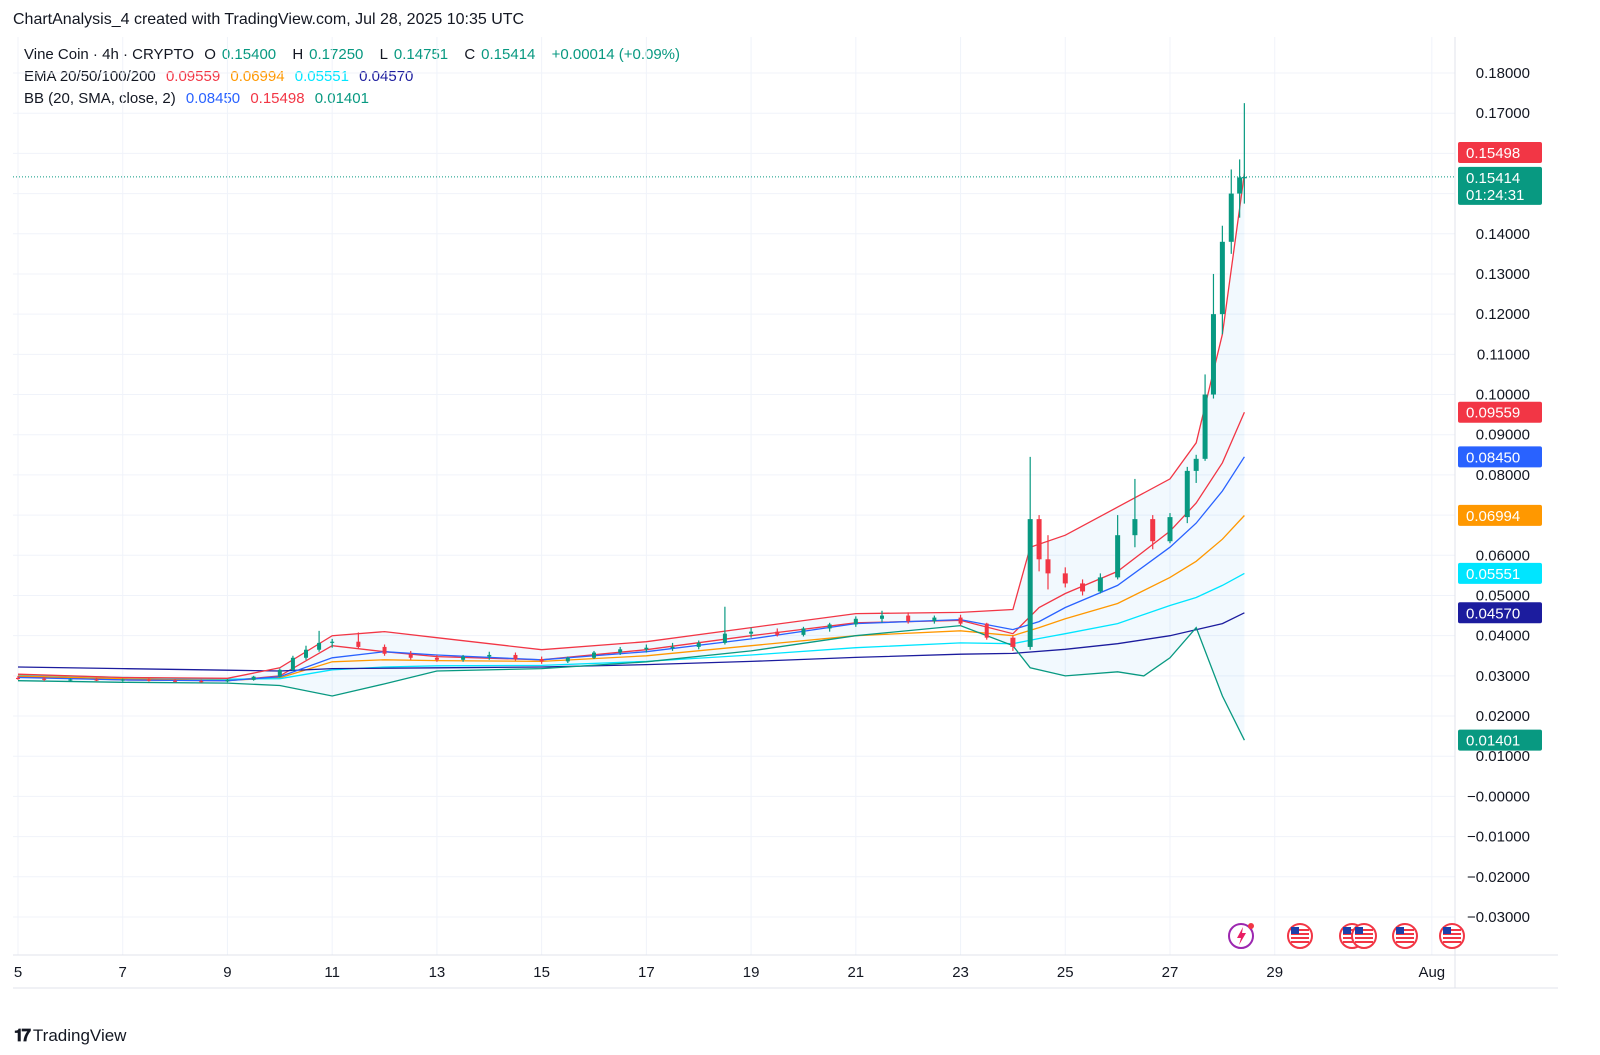  What do you see at coordinates (1500, 153) in the screenshot?
I see `price-tag: 0.15498` at bounding box center [1500, 153].